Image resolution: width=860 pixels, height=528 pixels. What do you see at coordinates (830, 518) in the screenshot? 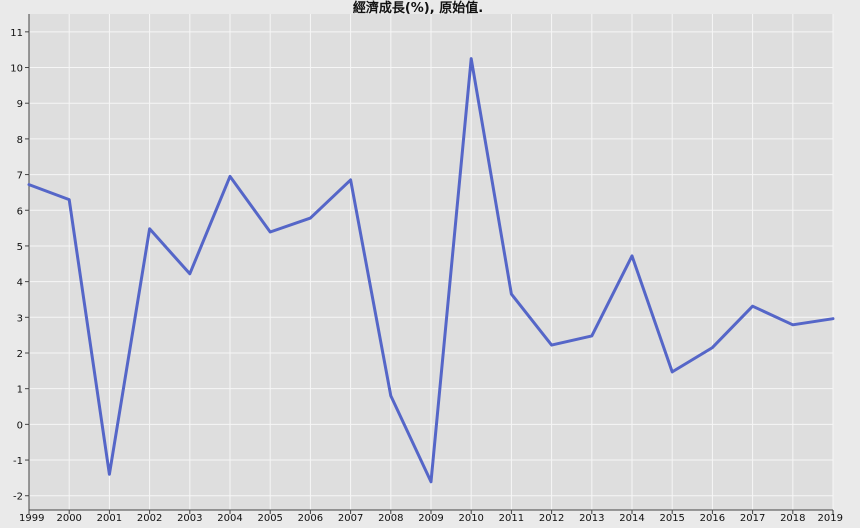
I see `x-tick-label: 2019` at bounding box center [830, 518].